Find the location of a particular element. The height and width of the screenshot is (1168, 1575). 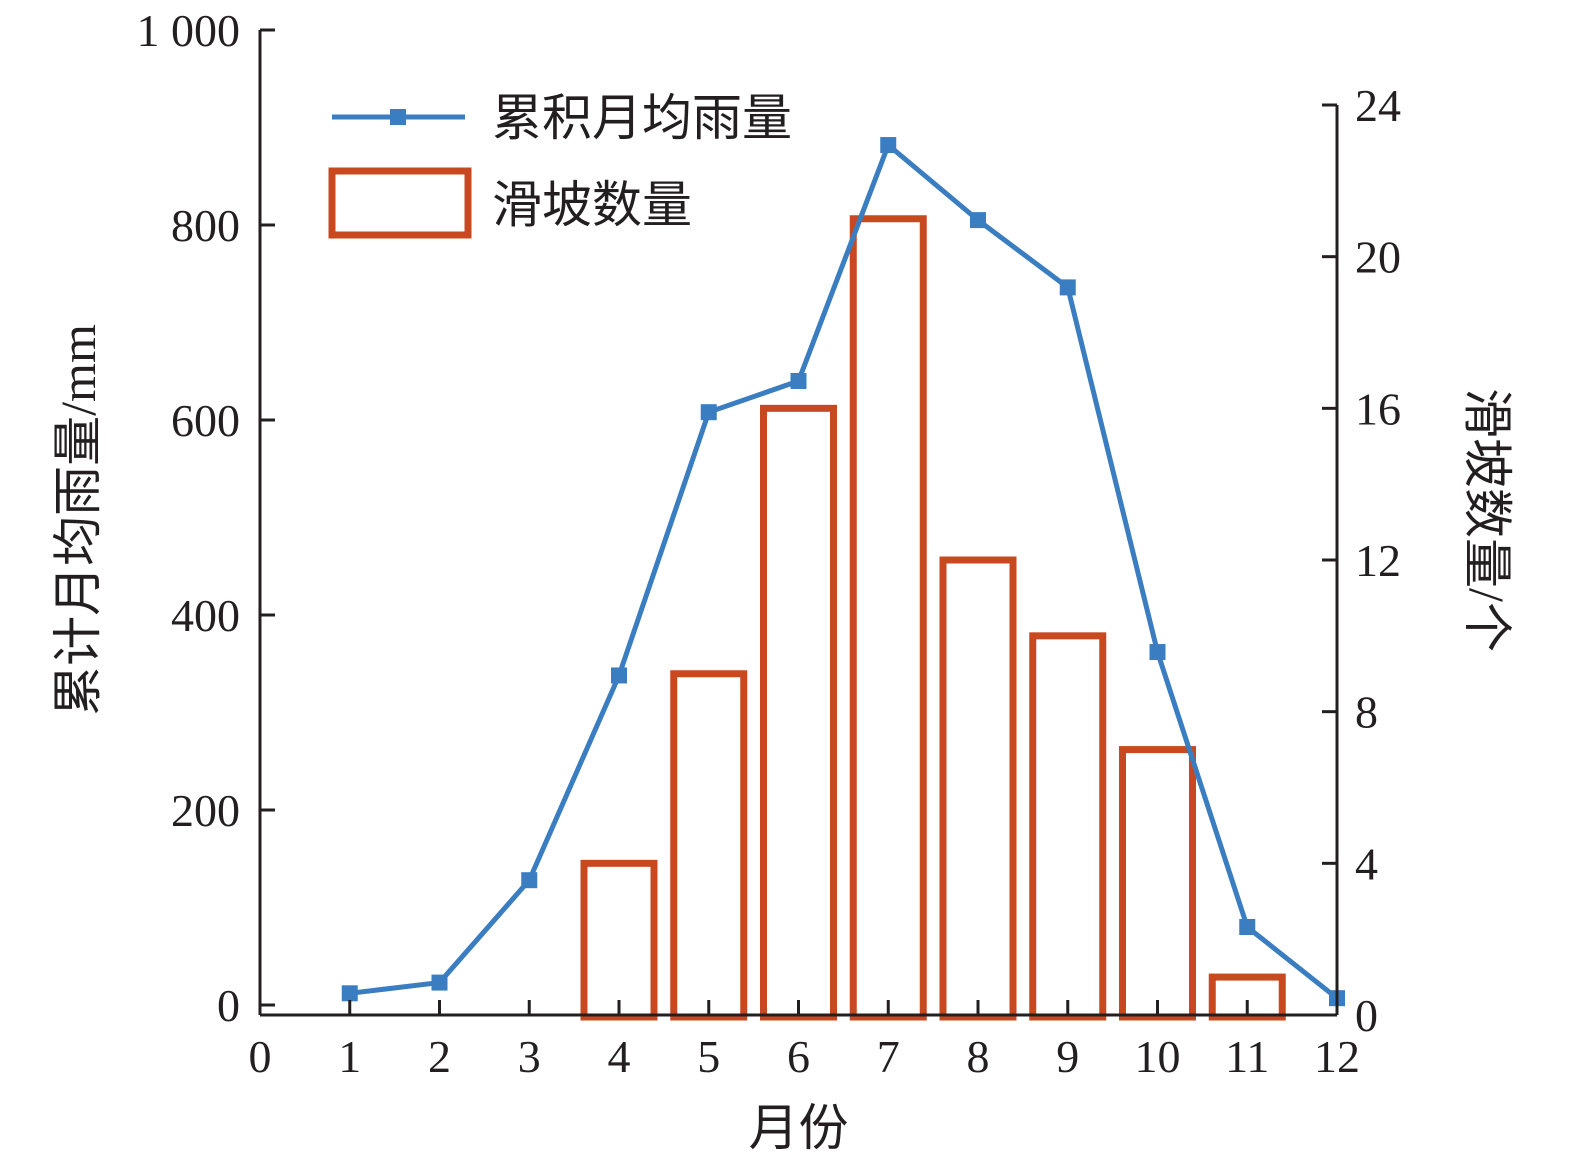

right-tick-label-20: 20 is located at coordinates (1378, 257).